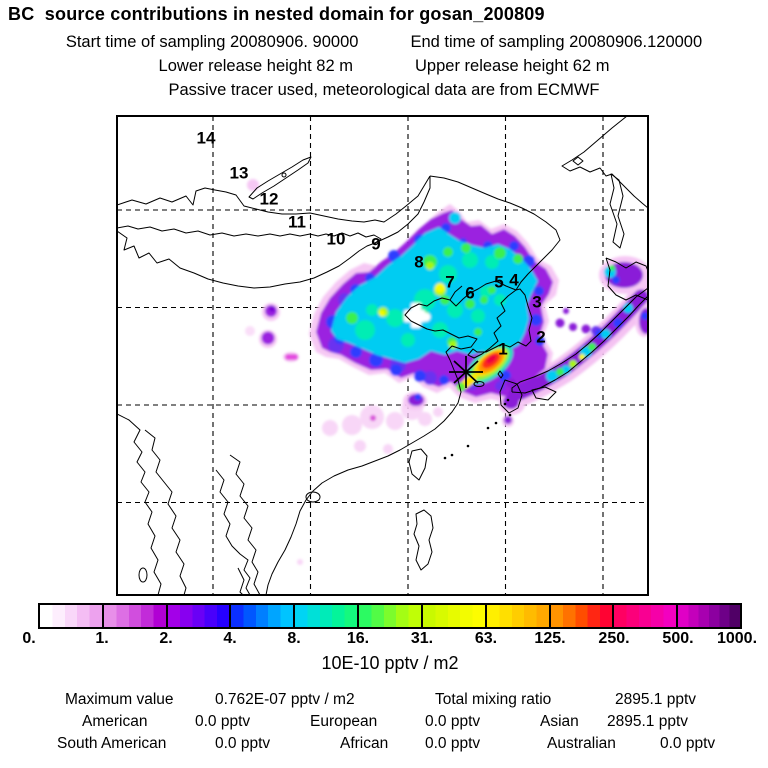 This screenshot has height=768, width=768. What do you see at coordinates (469, 293) in the screenshot?
I see `region-label-6: 6` at bounding box center [469, 293].